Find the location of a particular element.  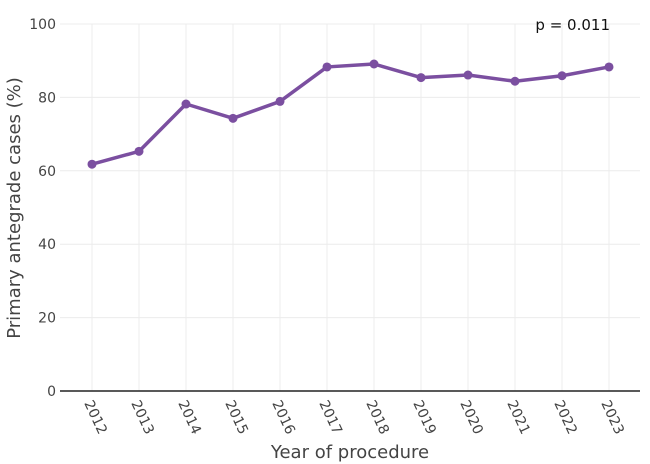

x-tick-label: 2019 is located at coordinates (424, 417).